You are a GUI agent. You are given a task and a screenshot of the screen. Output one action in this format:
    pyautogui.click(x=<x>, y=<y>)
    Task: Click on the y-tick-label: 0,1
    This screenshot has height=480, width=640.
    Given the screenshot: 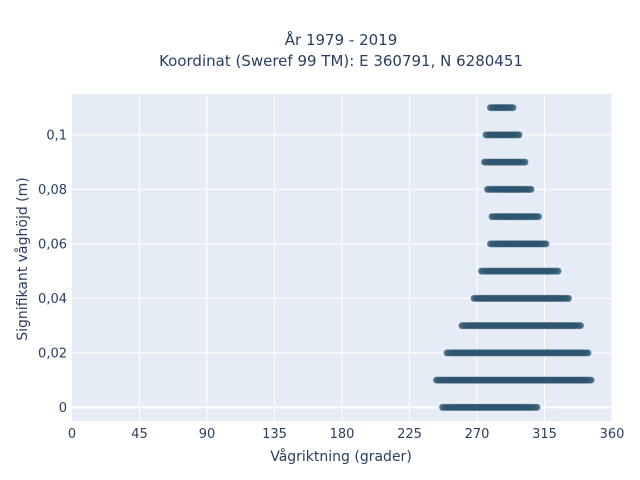 What is the action you would take?
    pyautogui.click(x=56, y=135)
    